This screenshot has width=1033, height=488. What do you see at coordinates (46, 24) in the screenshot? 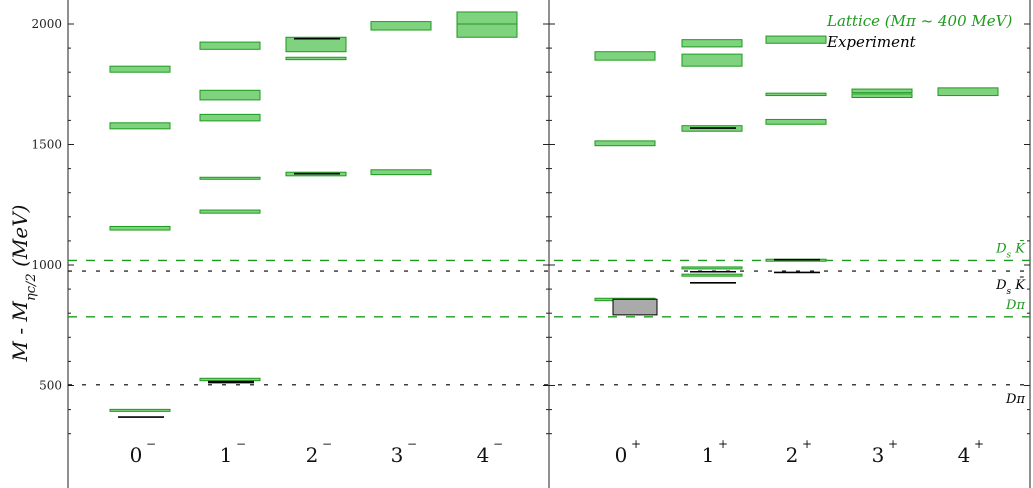
I see `y-tick-label: 2000` at bounding box center [46, 24].